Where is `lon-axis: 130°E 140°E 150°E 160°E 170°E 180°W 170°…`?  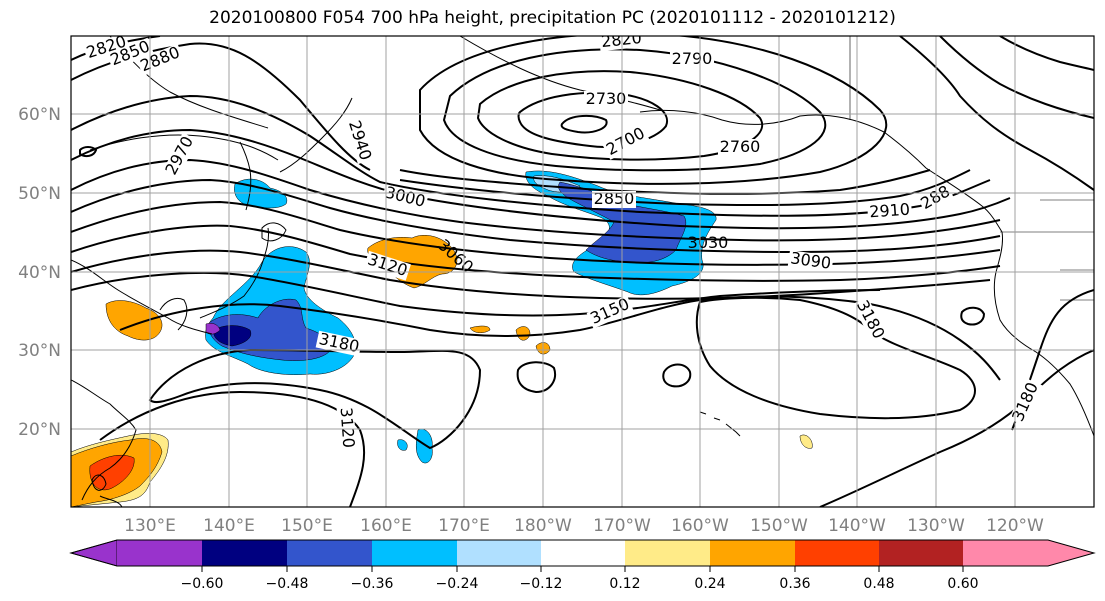
lon-axis: 130°E 140°E 150°E 160°E 170°E 180°W 170°… is located at coordinates (584, 526).